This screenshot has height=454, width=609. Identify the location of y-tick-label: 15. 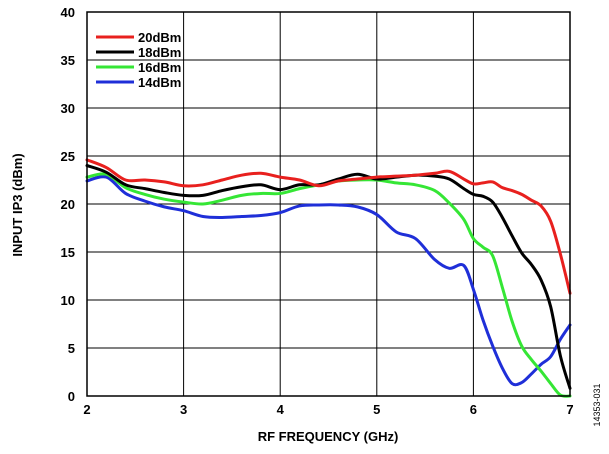
(68, 252).